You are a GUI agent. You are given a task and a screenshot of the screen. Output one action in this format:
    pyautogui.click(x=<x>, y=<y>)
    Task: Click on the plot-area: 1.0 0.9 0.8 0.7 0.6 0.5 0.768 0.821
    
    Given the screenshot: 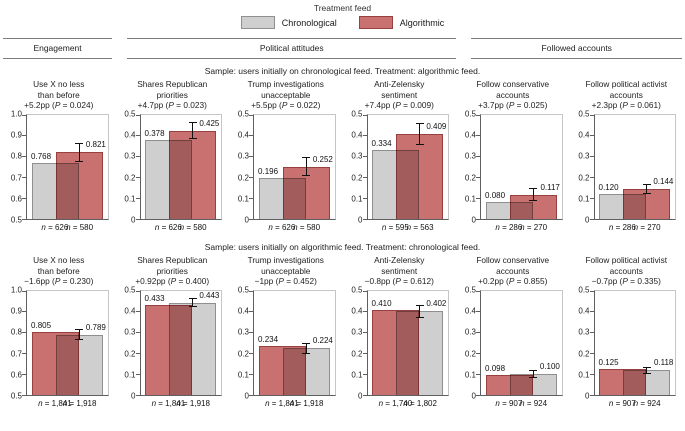 What is the action you would take?
    pyautogui.click(x=59, y=167)
    